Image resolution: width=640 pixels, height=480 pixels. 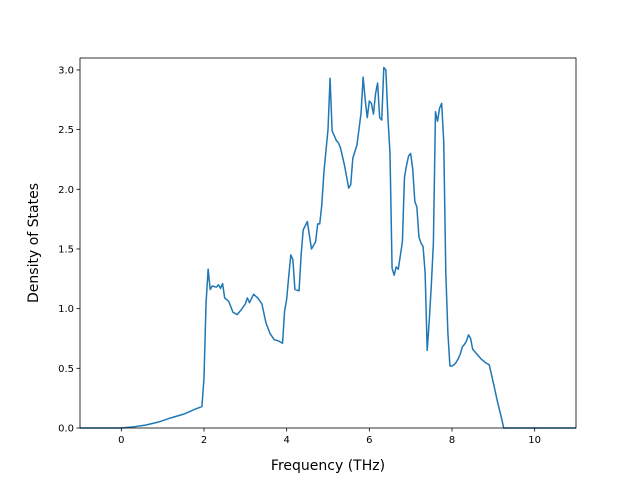 What do you see at coordinates (66, 130) in the screenshot?
I see `y-tick-label: 2.5` at bounding box center [66, 130].